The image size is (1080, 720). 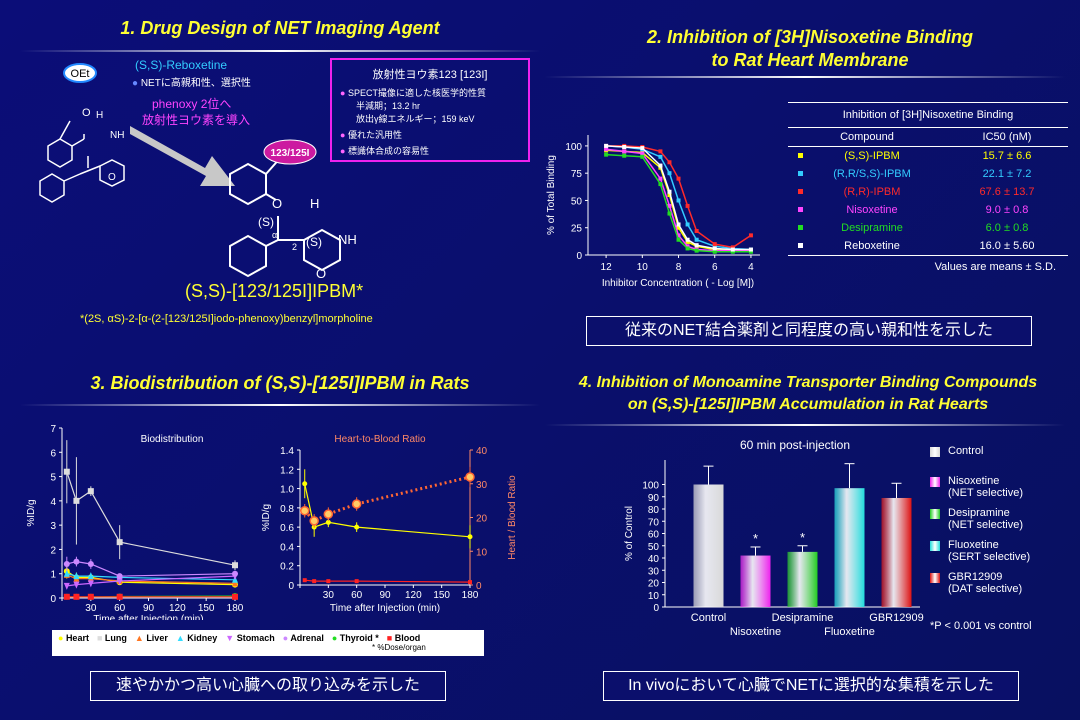 I want to click on y-tick-label: 30, so click(x=654, y=571).